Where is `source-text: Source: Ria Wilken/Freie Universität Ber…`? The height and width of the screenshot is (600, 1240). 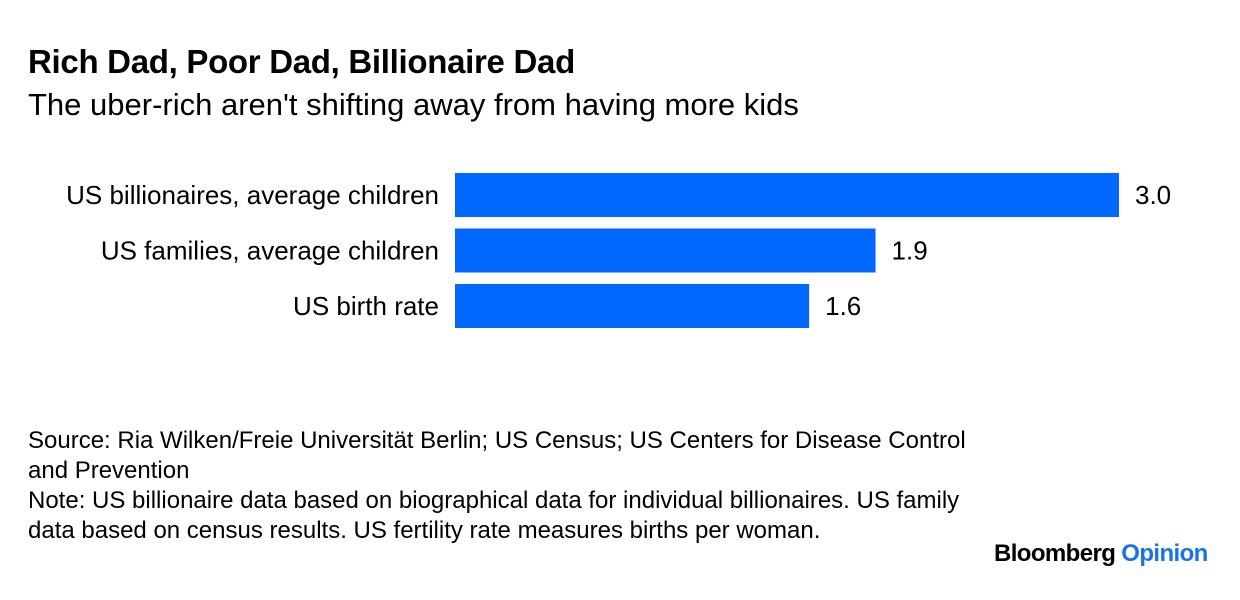
source-text: Source: Ria Wilken/Freie Universität Ber… is located at coordinates (497, 455).